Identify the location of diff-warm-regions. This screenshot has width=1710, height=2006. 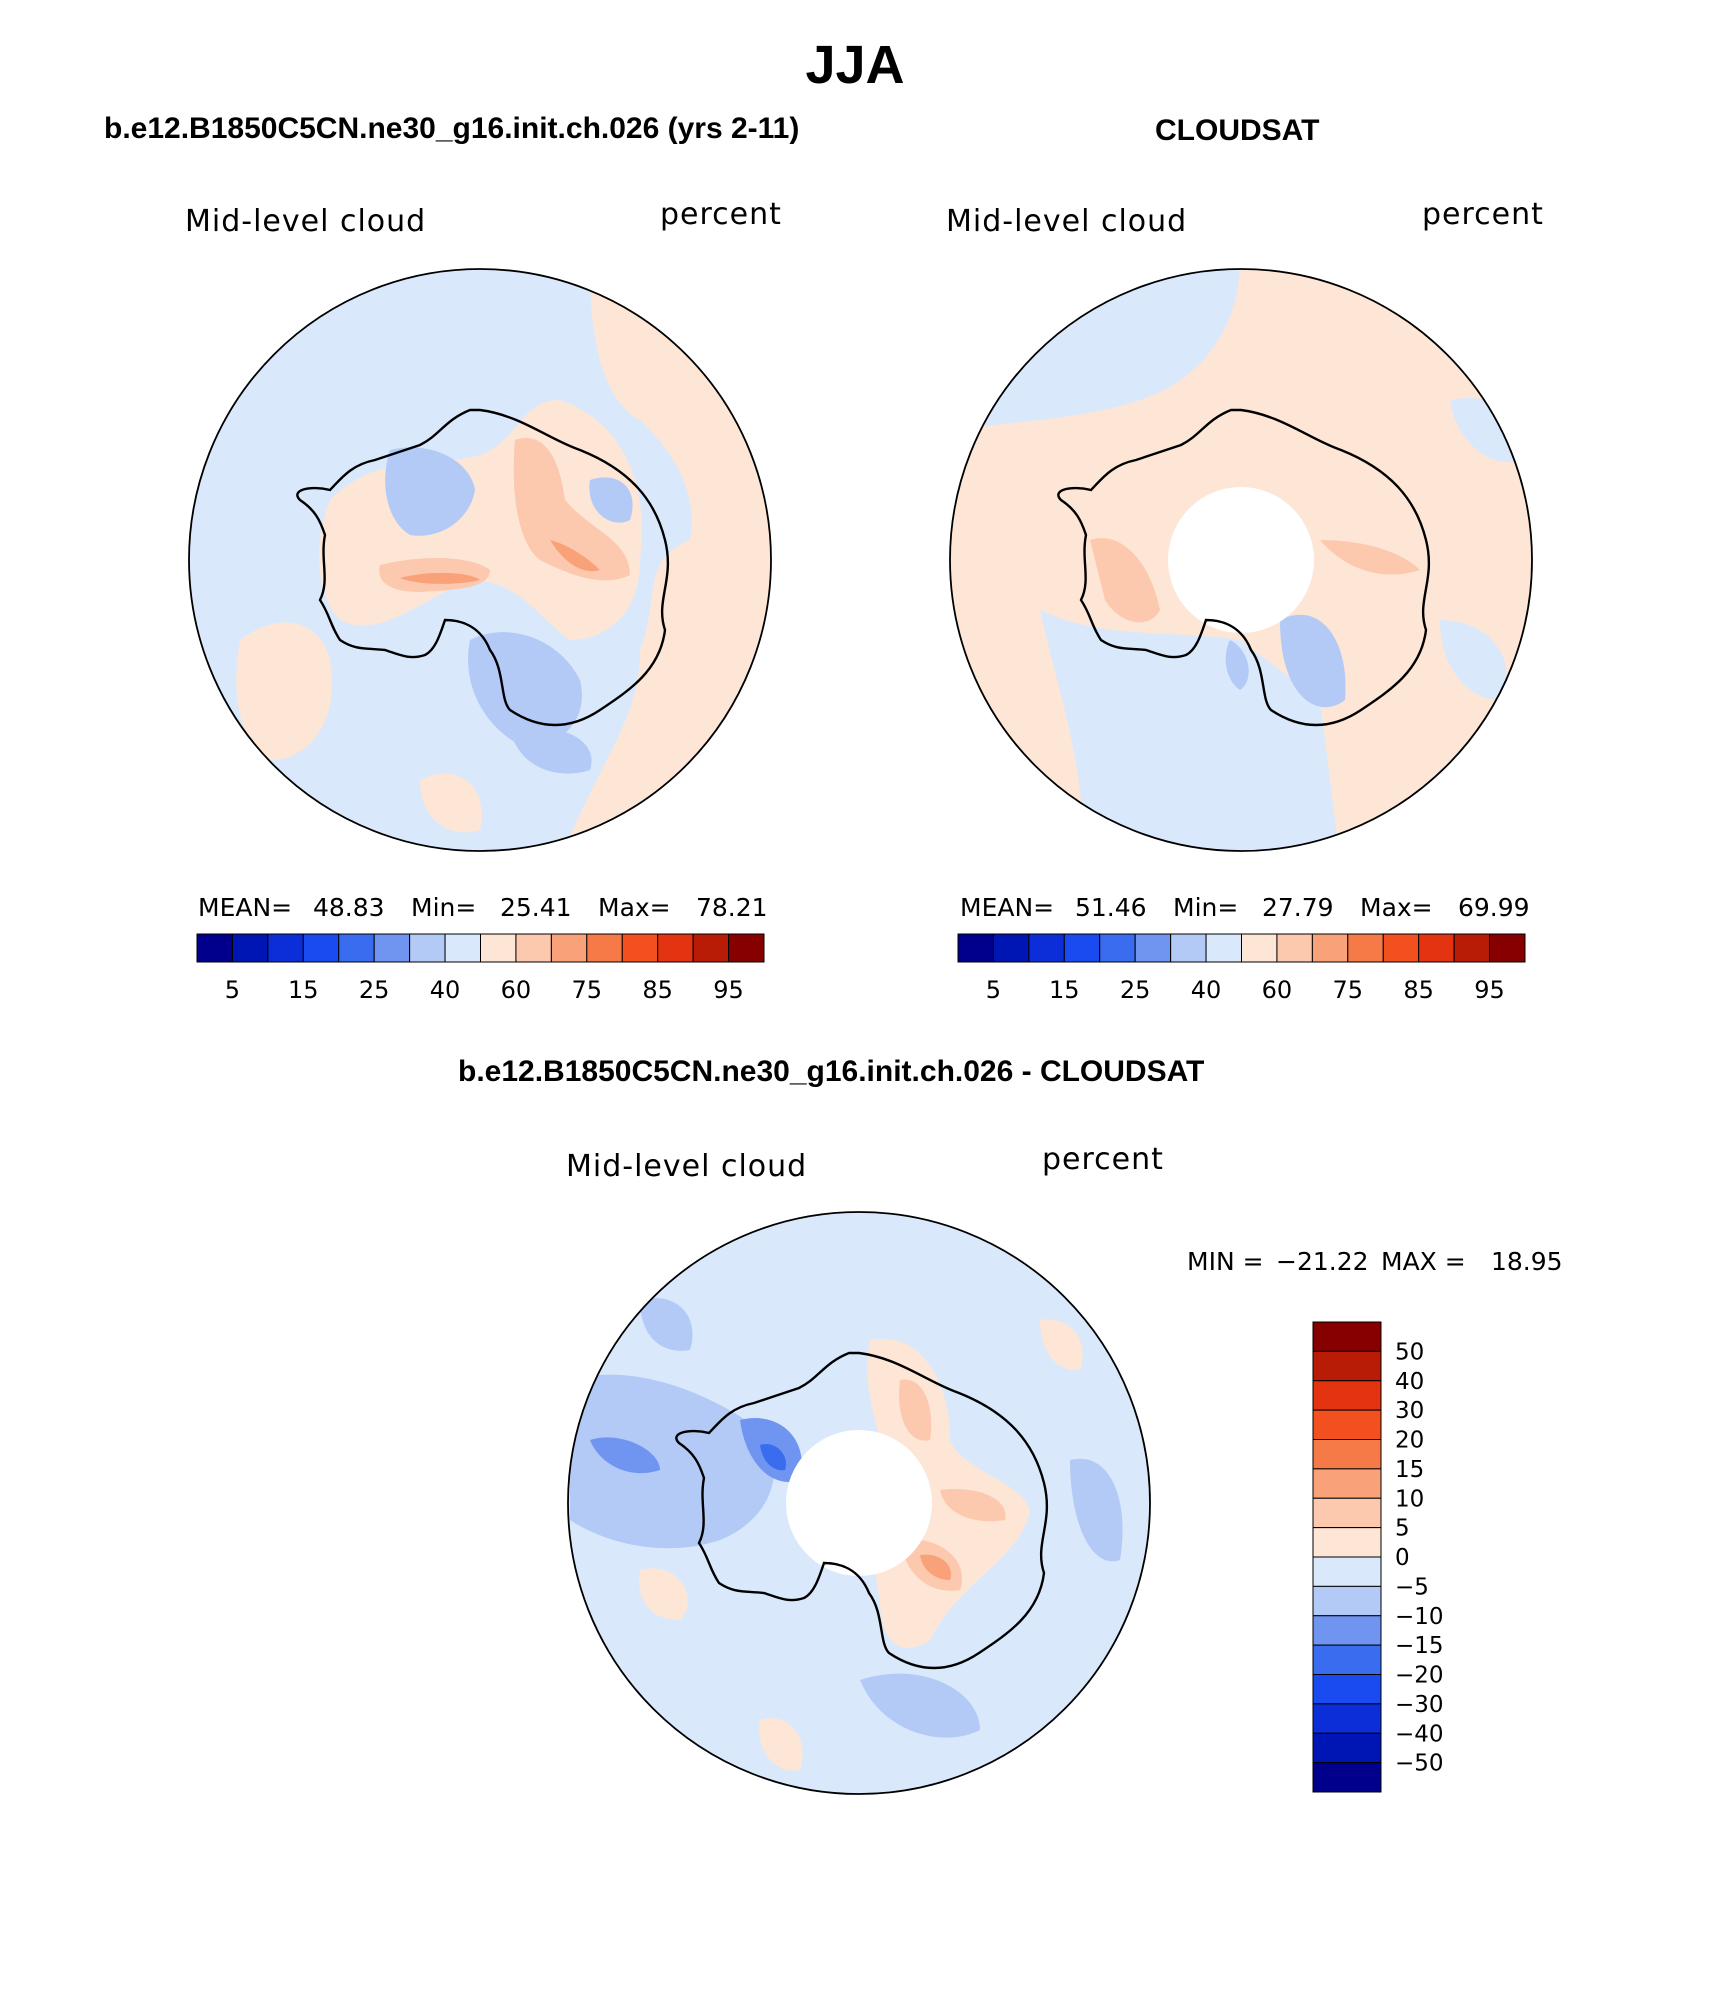
(861, 1545).